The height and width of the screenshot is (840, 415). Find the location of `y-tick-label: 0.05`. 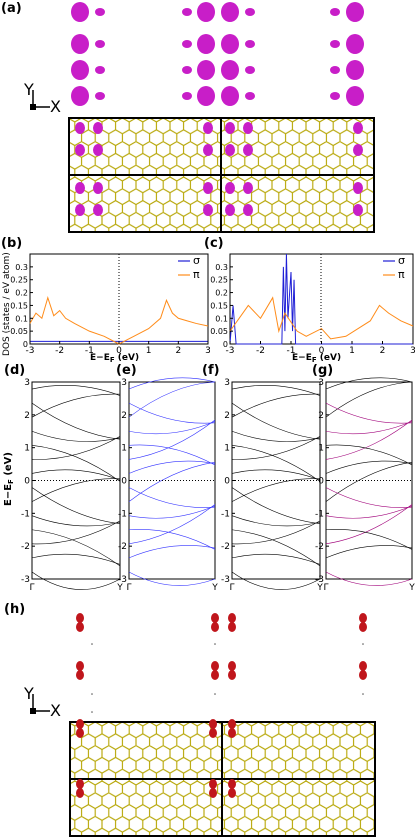

y-tick-label: 0.05 is located at coordinates (19, 331).